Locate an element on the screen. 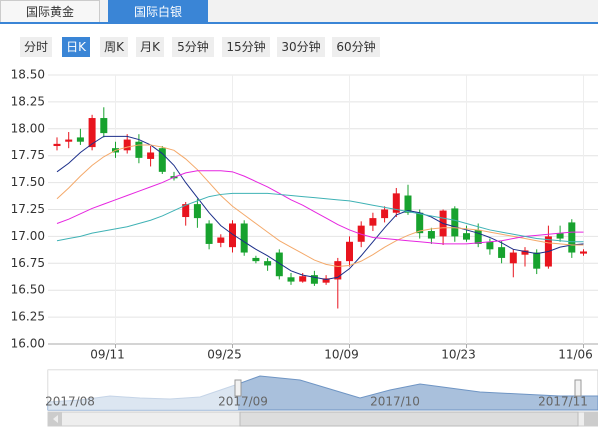 The image size is (598, 434). navigator-label: 2017/08 is located at coordinates (70, 402).